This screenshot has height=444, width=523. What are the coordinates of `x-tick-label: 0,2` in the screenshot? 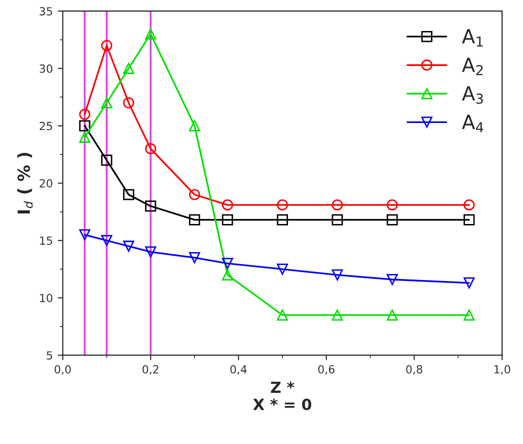 It's located at (150, 370).